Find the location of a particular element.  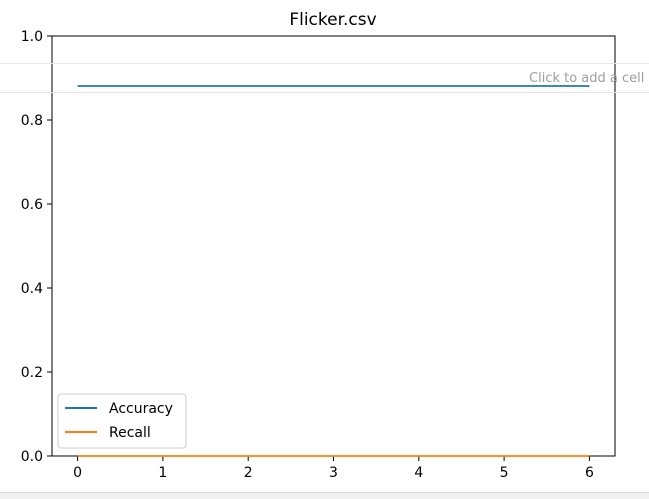

x-tick-label: 1 is located at coordinates (162, 473).